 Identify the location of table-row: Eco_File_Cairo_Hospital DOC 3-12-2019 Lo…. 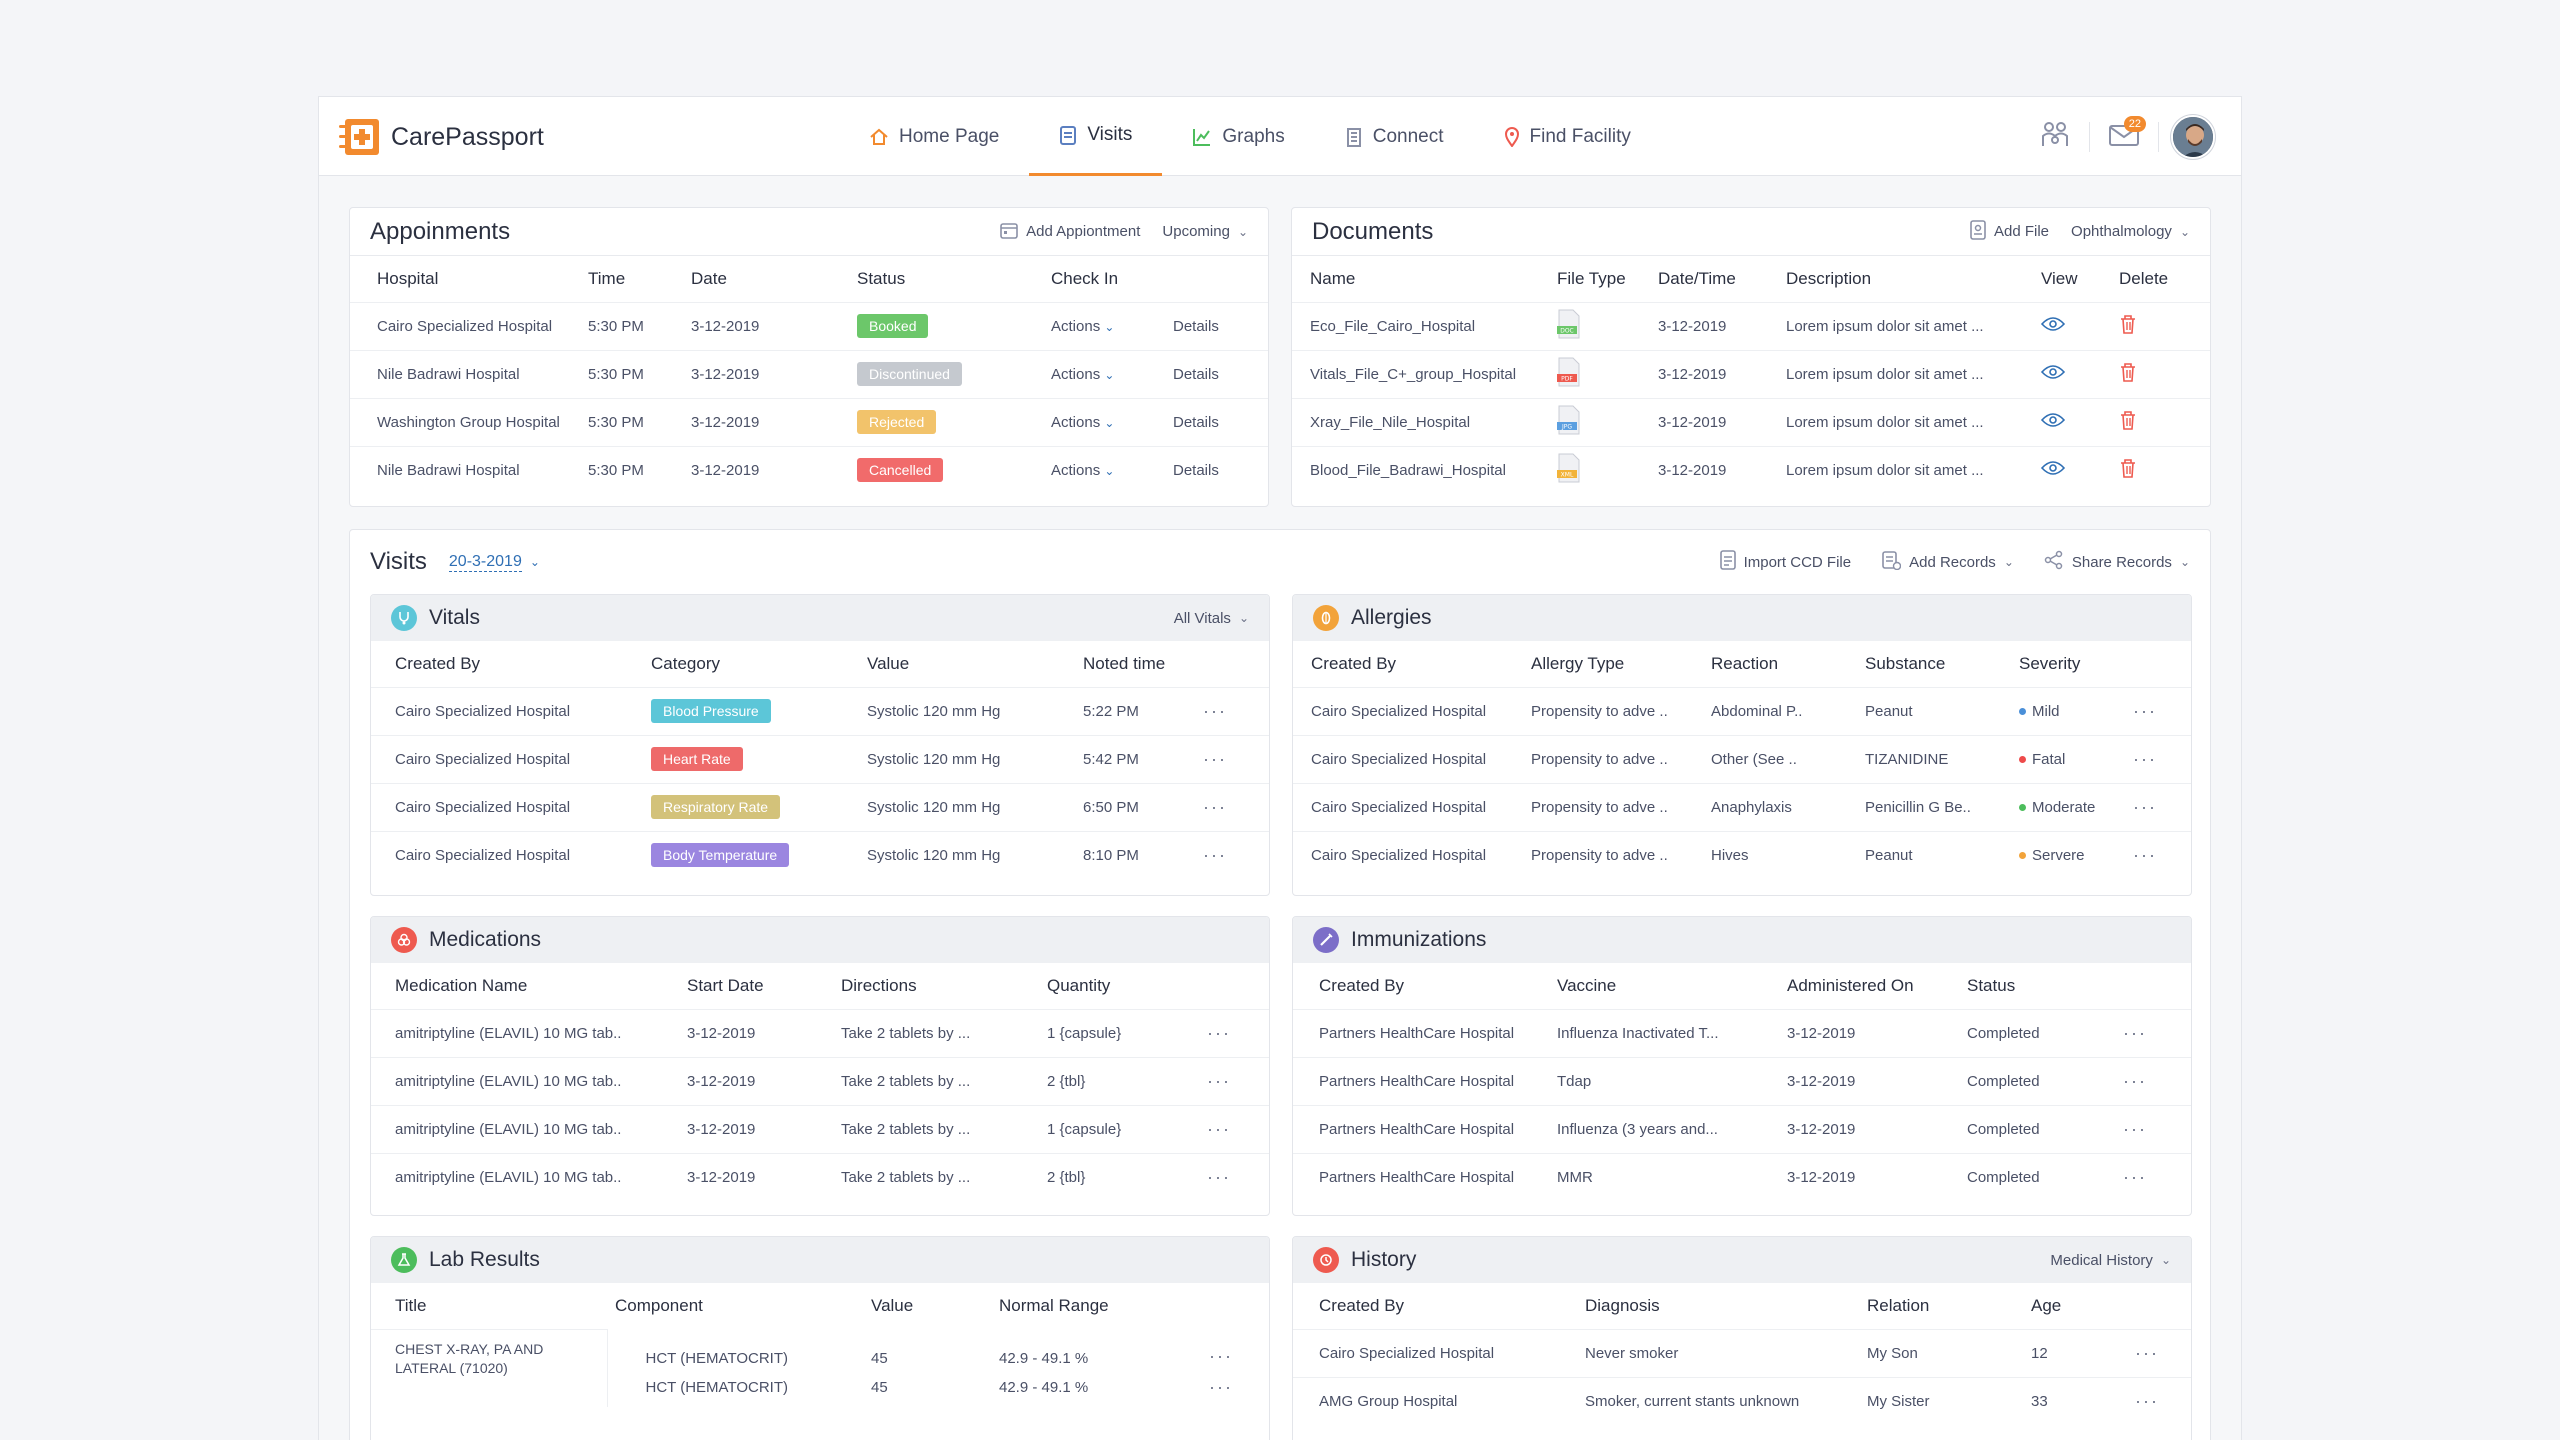
(1751, 325).